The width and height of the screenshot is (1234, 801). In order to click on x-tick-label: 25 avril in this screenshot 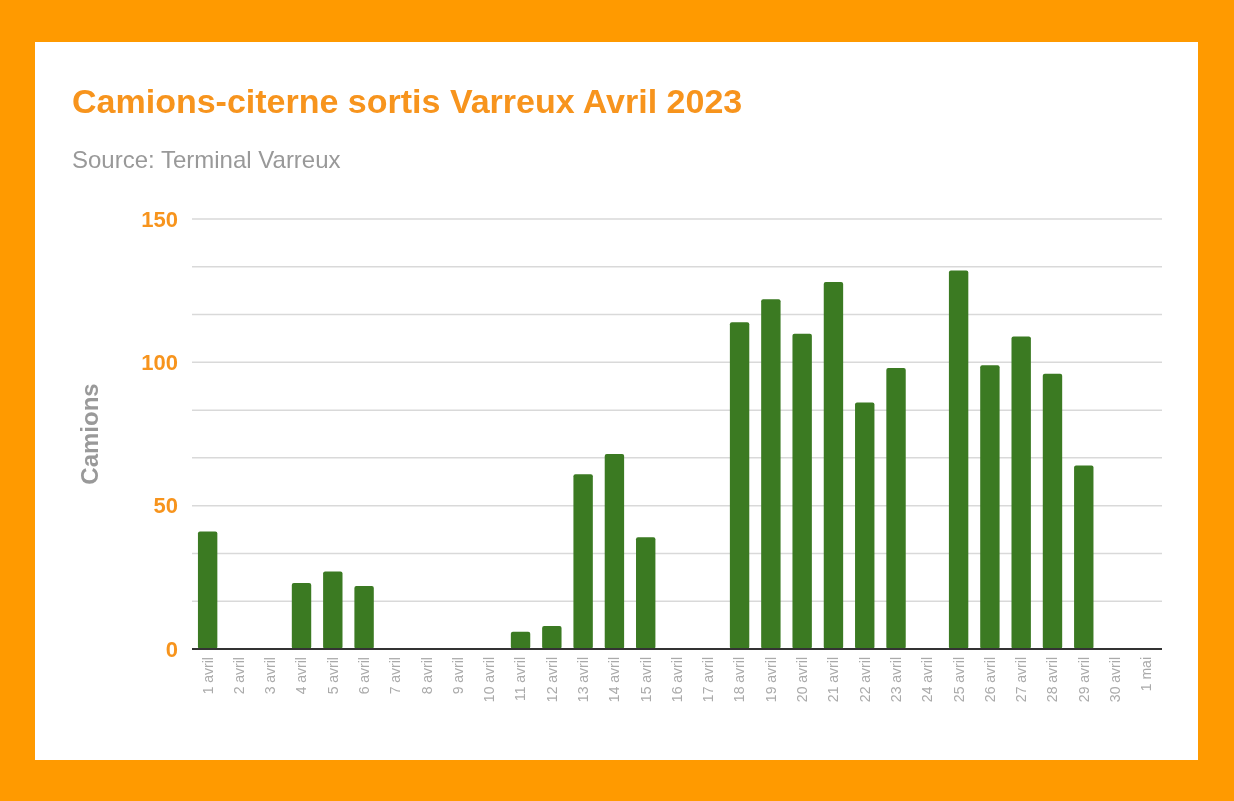, I will do `click(958, 680)`.